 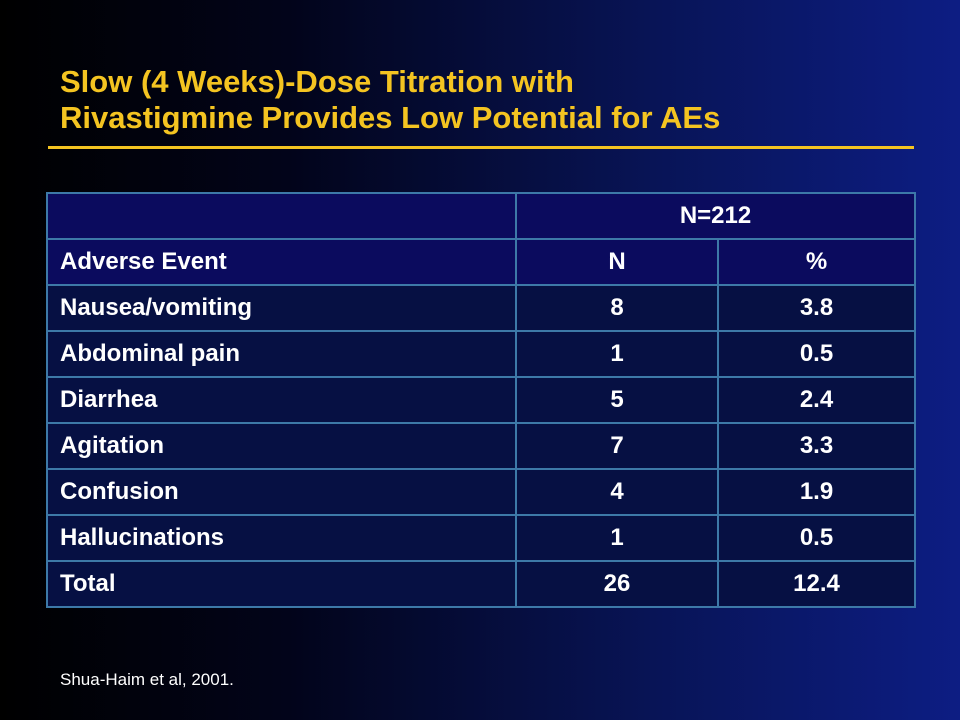 I want to click on title-underline, so click(x=481, y=147).